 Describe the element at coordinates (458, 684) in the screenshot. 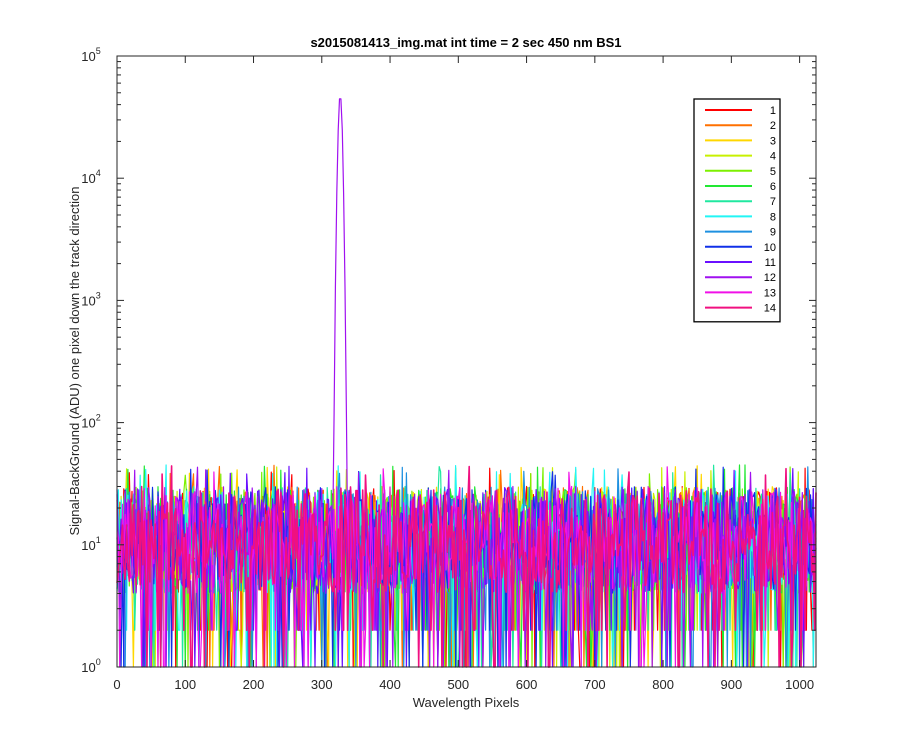

I see `x-tick-label: 500` at that location.